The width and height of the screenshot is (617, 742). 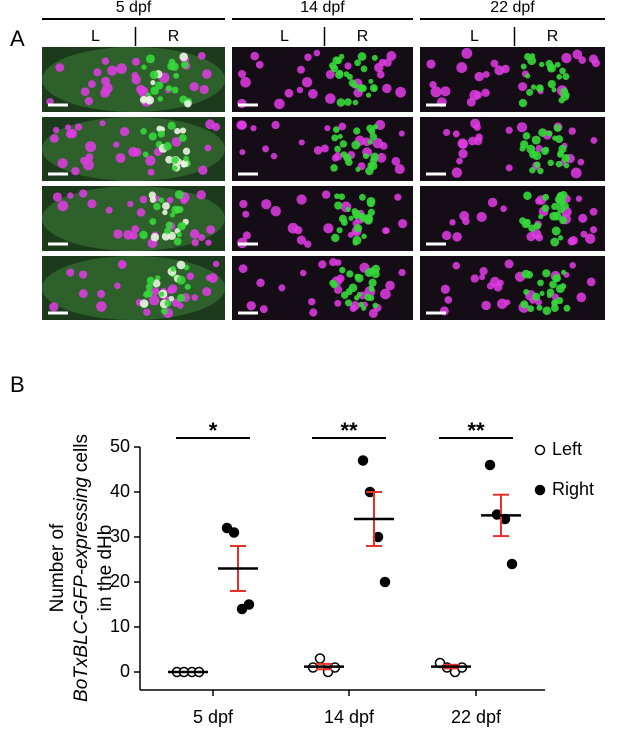 What do you see at coordinates (573, 489) in the screenshot?
I see `legend-label: Right` at bounding box center [573, 489].